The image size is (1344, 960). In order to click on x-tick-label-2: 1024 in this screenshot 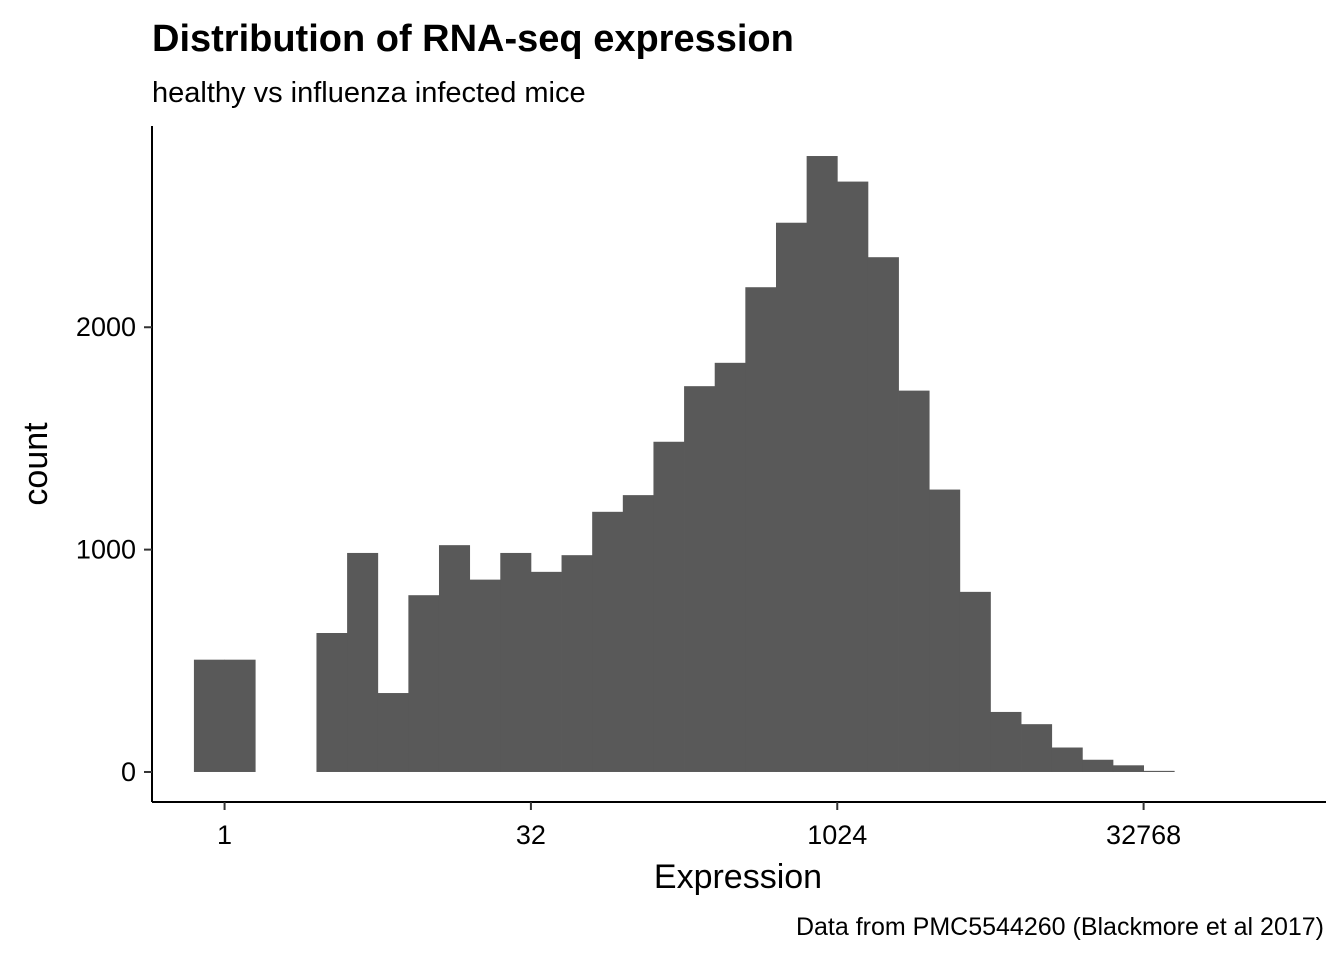, I will do `click(837, 835)`.